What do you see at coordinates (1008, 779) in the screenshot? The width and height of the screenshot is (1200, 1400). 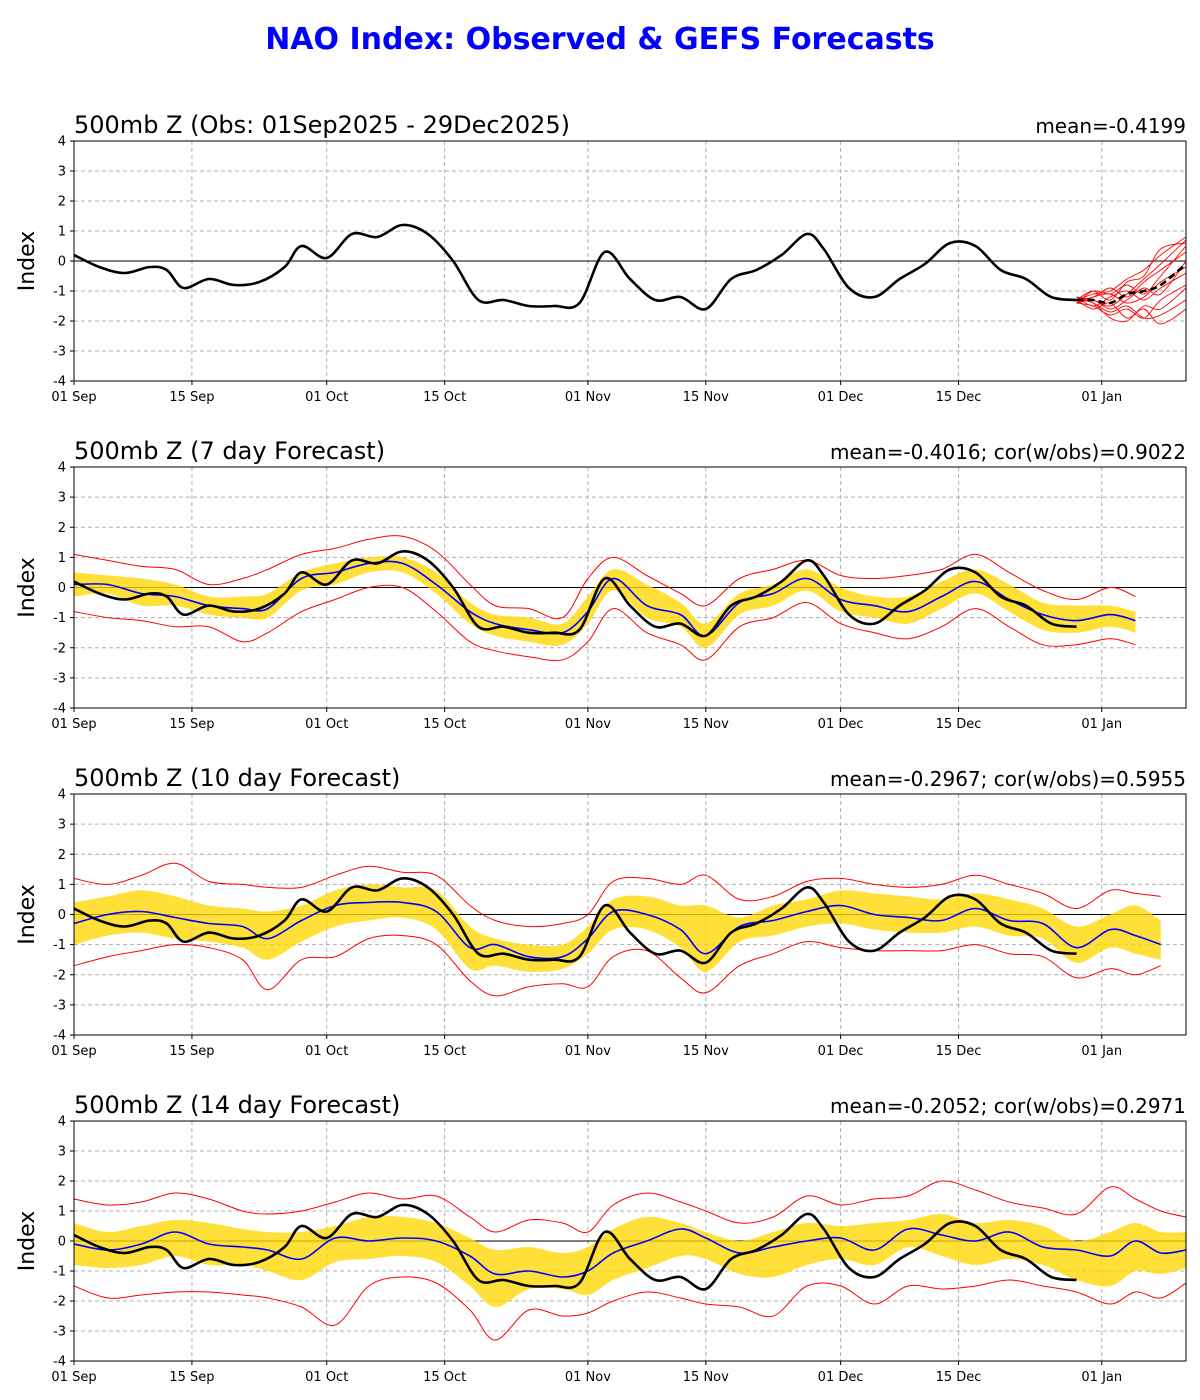 I see `panel-stats: mean=-0.2967; cor(w/obs)=0.5955` at bounding box center [1008, 779].